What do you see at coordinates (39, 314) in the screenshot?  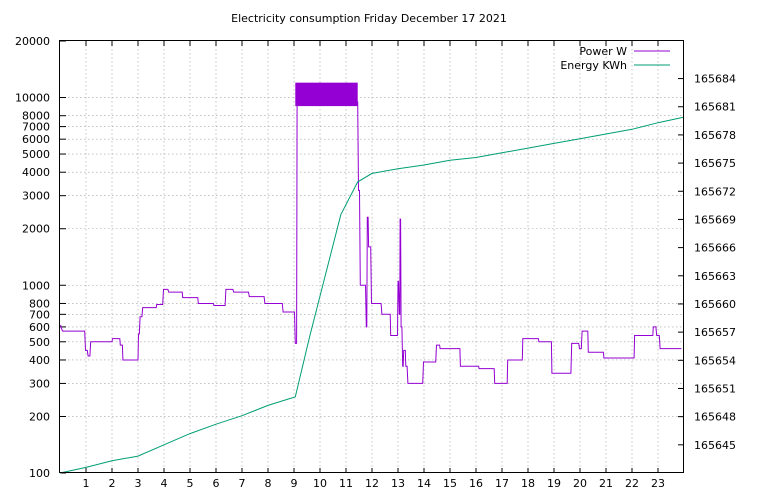 I see `y-left-tick-label: 700` at bounding box center [39, 314].